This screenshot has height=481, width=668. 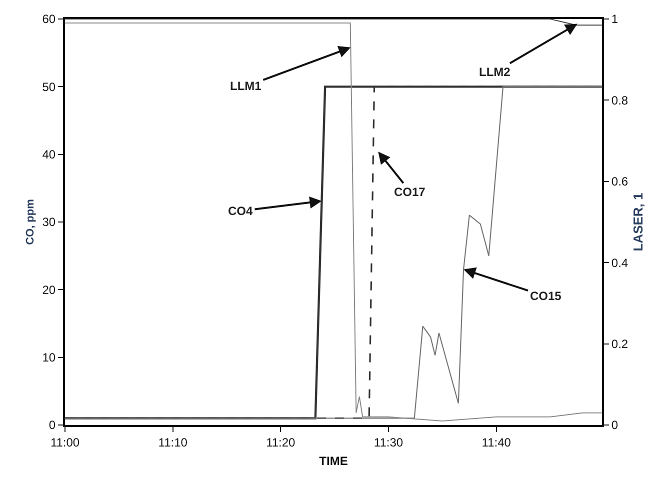 I want to click on y-tick-label: 40, so click(x=49, y=155).